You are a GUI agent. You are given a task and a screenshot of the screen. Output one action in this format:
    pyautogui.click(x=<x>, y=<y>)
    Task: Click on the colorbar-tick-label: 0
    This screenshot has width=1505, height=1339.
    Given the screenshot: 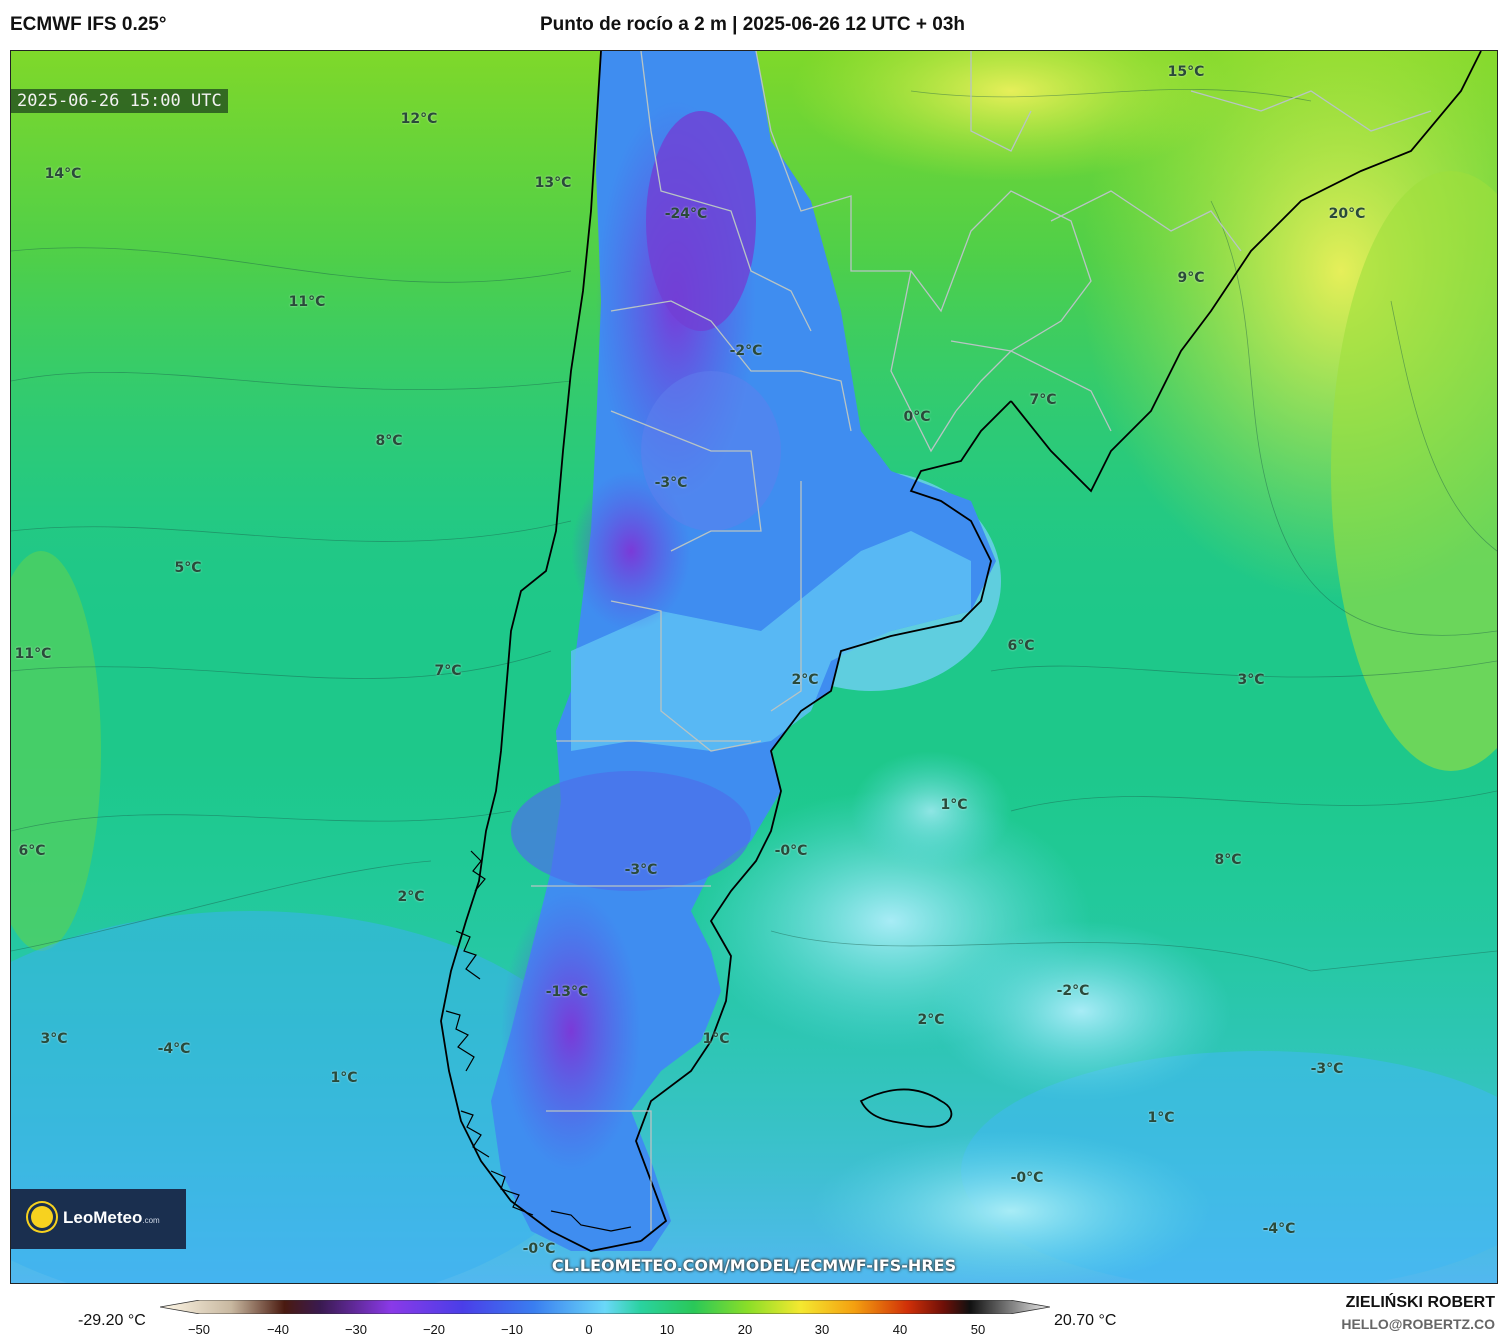 What is the action you would take?
    pyautogui.click(x=589, y=1329)
    